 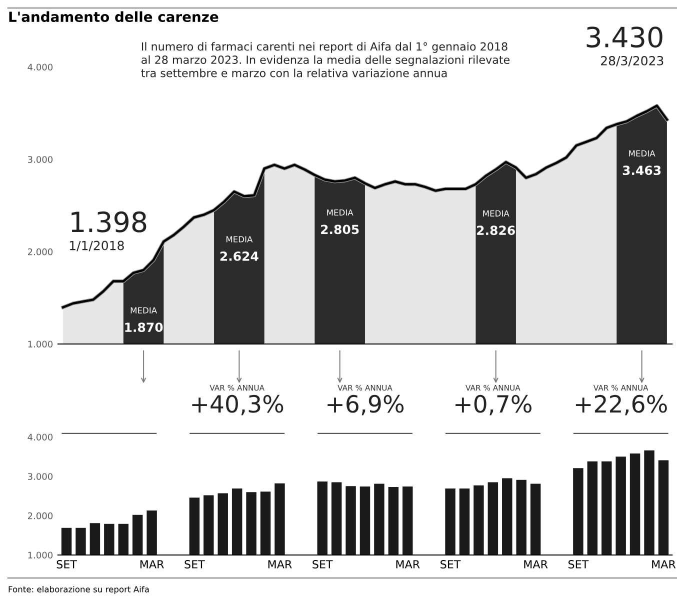 I want to click on annotation: MEDIA 2.805, so click(x=340, y=221).